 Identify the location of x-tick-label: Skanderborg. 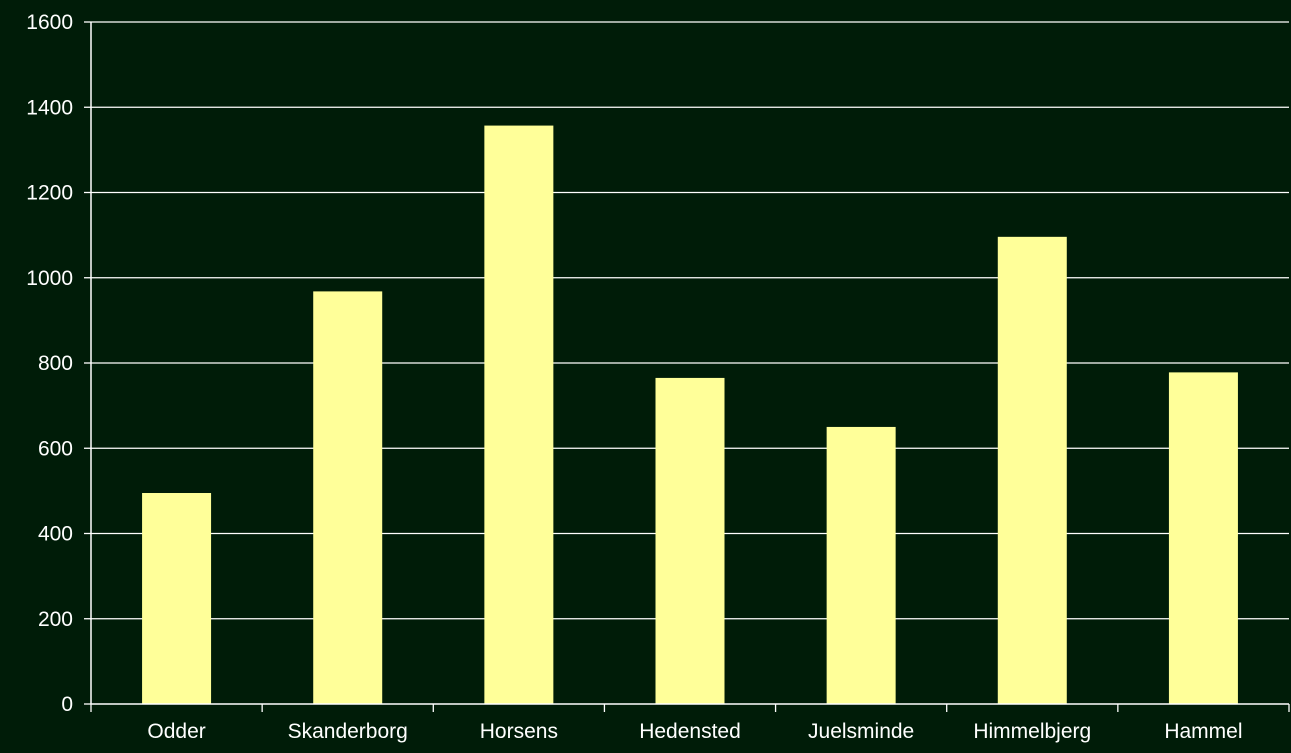
(348, 731).